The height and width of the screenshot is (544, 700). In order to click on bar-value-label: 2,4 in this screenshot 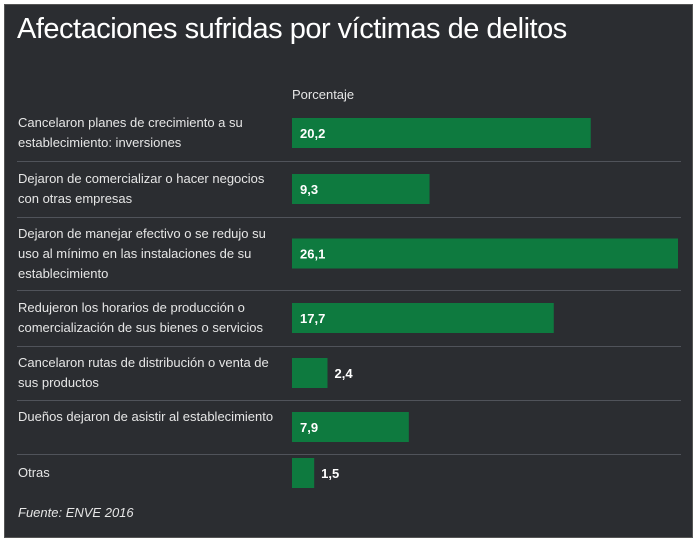, I will do `click(343, 373)`.